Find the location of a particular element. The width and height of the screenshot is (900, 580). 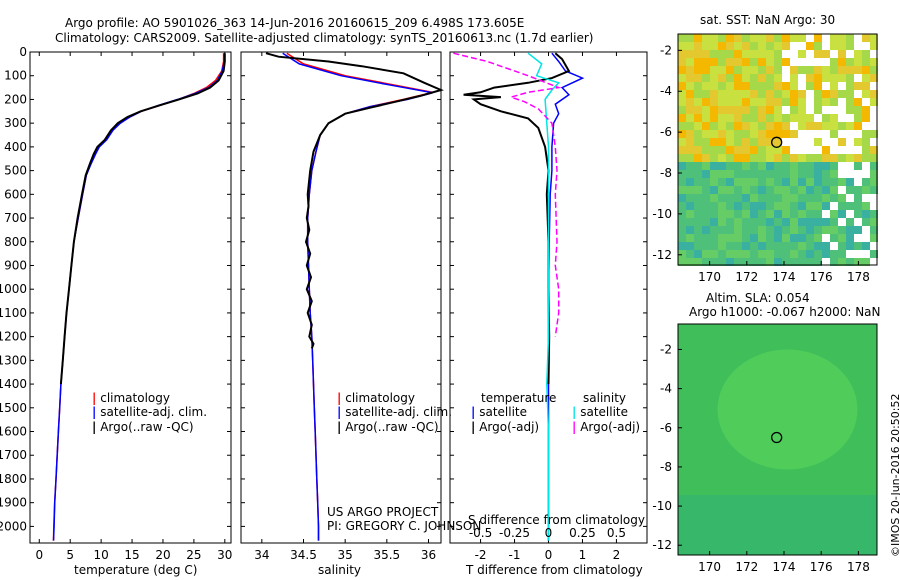

sal-xlabel: salinity is located at coordinates (340, 570).